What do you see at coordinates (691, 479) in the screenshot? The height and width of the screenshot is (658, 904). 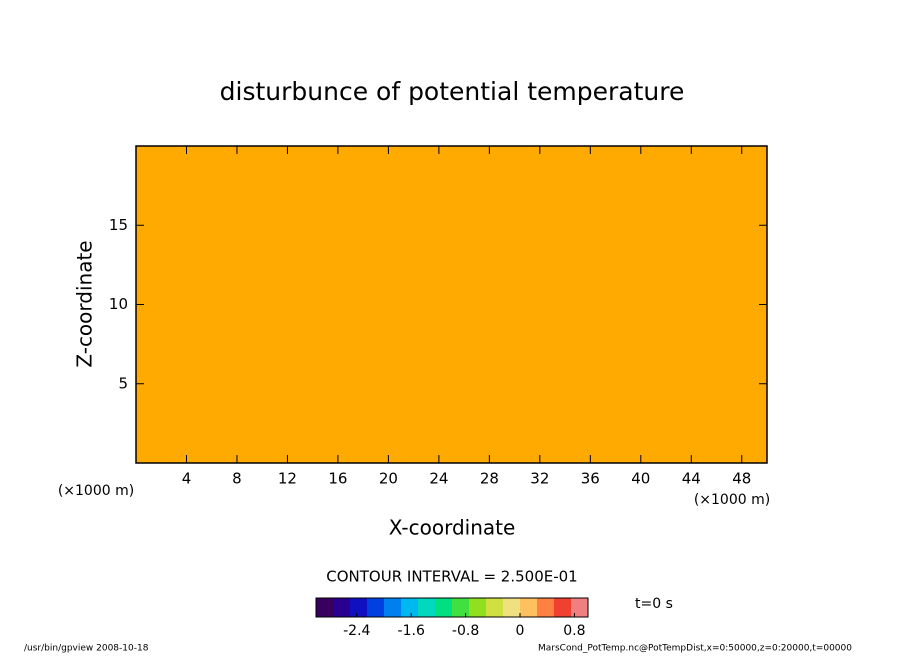 I see `x-tick-label: 44` at bounding box center [691, 479].